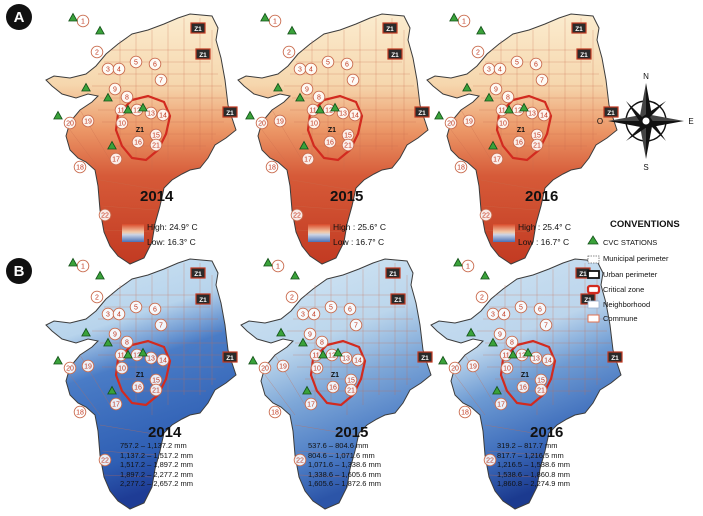 The image size is (703, 516). What do you see at coordinates (19, 271) in the screenshot?
I see `panel-badge-b: B` at bounding box center [19, 271].